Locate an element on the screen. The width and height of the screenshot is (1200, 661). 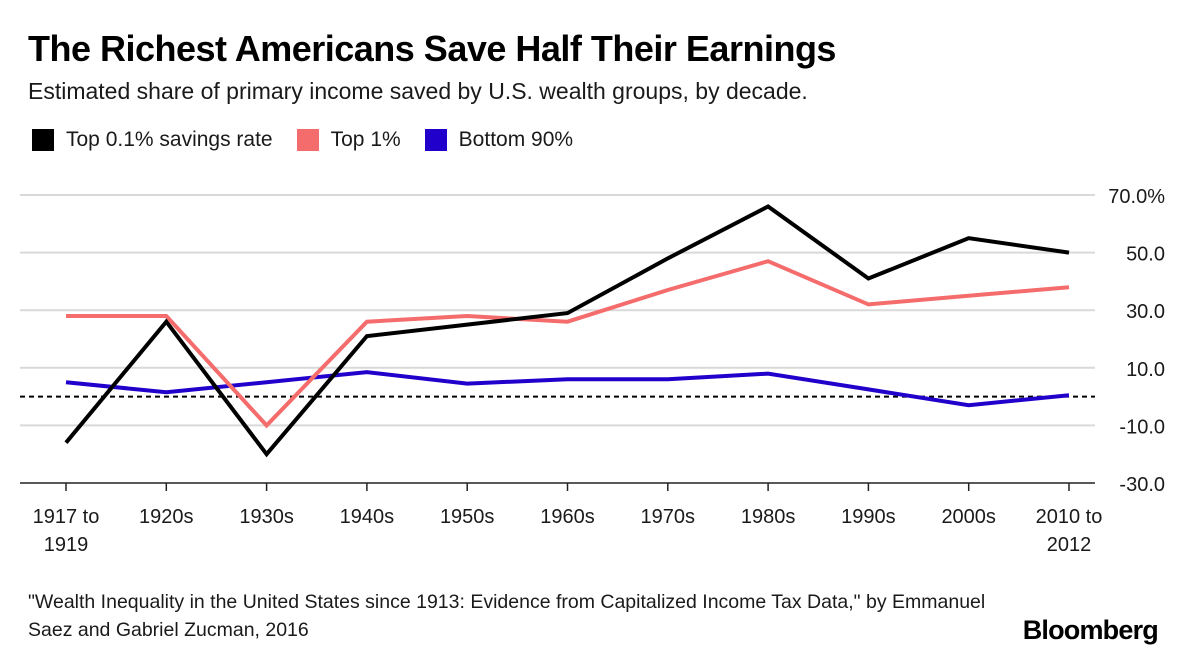
y-tick-label: 50.0 is located at coordinates (1145, 255).